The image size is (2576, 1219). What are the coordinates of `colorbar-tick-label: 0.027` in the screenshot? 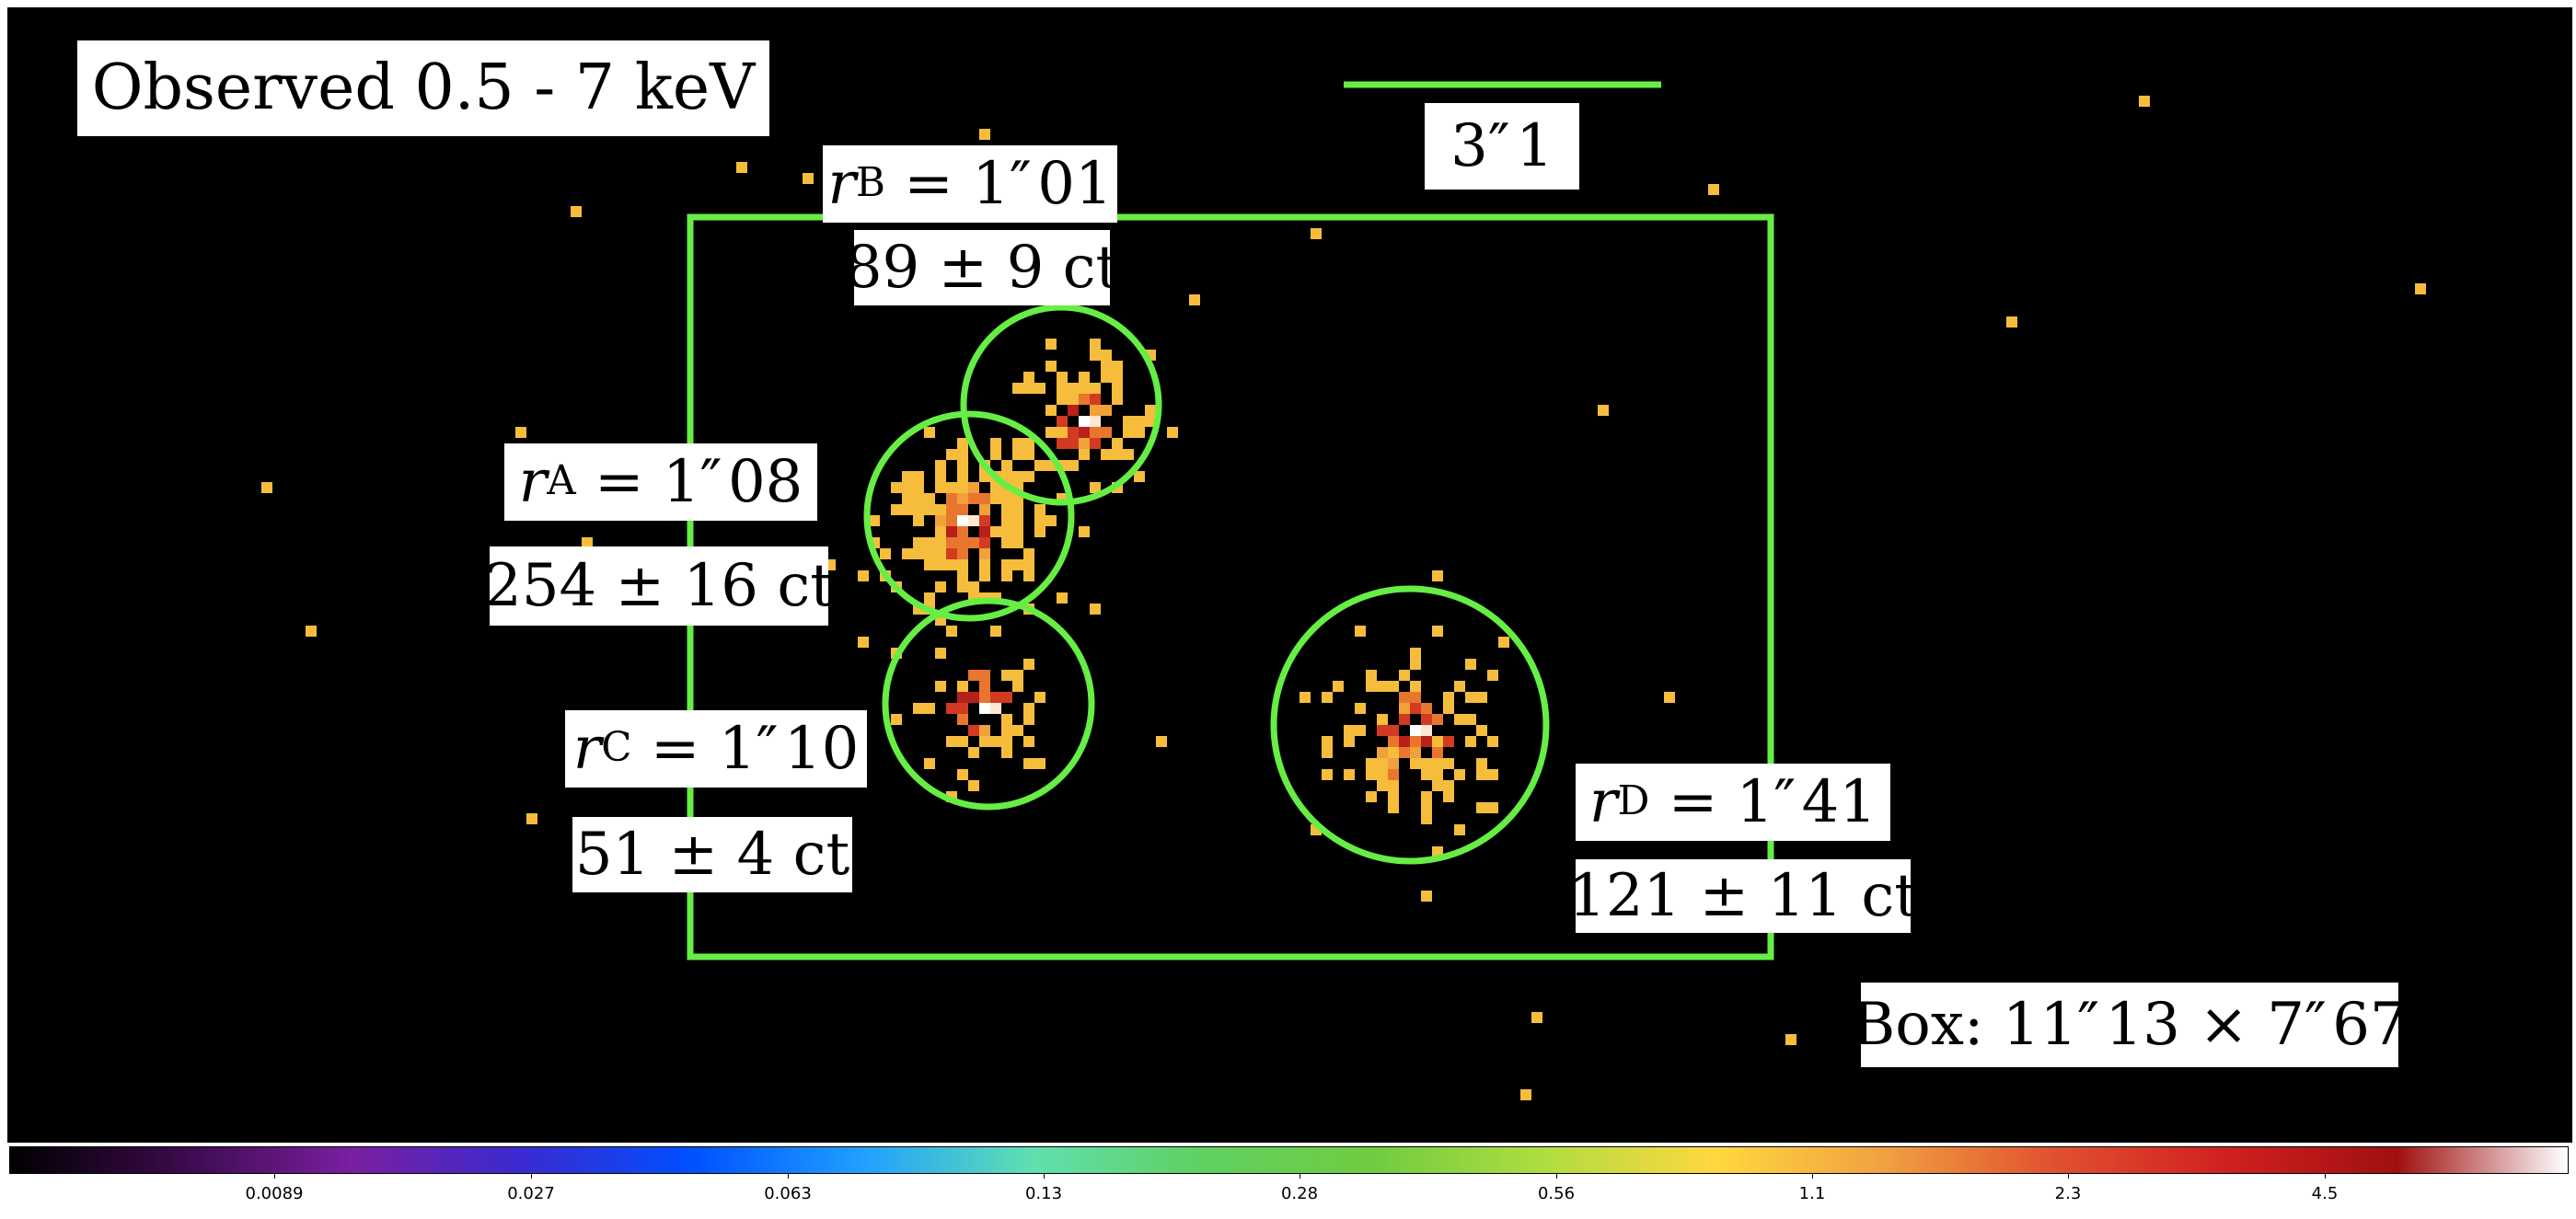 It's located at (531, 1193).